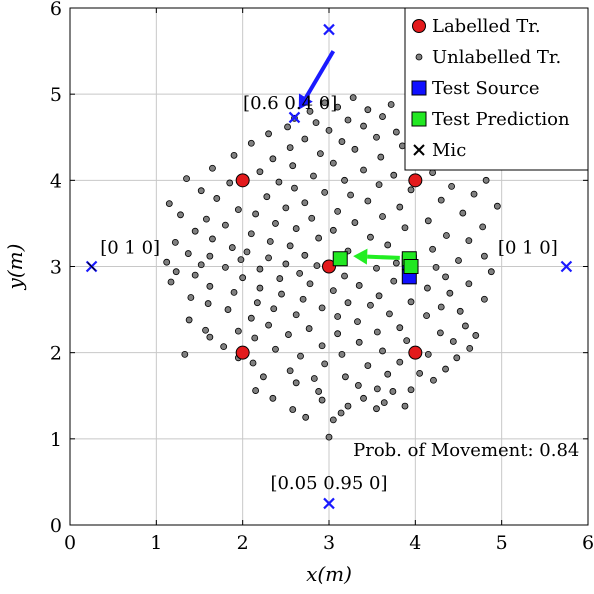 The image size is (594, 594). I want to click on annotation-label: [0.6 0.4 0], so click(290, 103).